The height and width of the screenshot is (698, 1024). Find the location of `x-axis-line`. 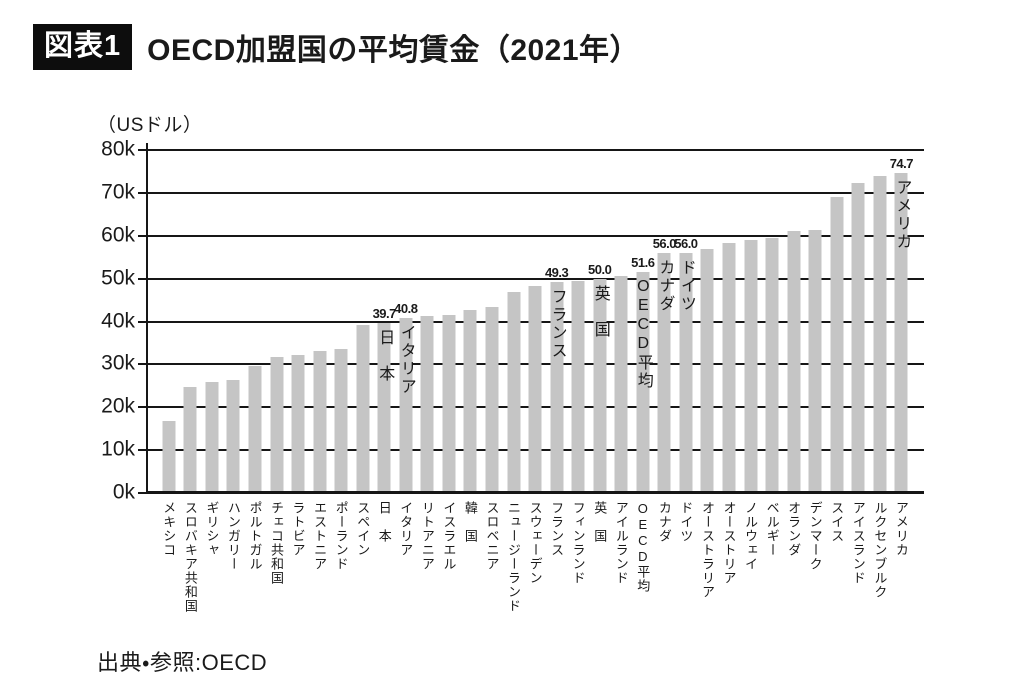

x-axis-line is located at coordinates (535, 492).